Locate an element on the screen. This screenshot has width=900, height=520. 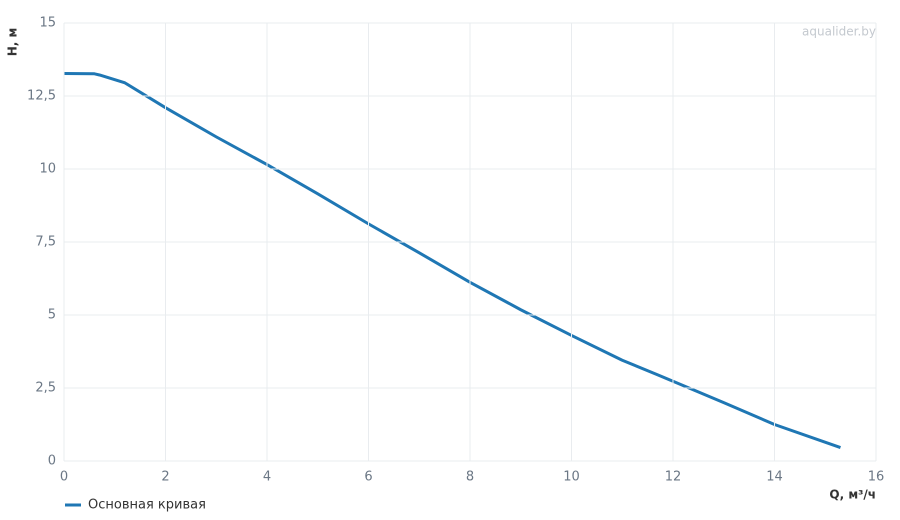
x-tick-label: 16 is located at coordinates (876, 477).